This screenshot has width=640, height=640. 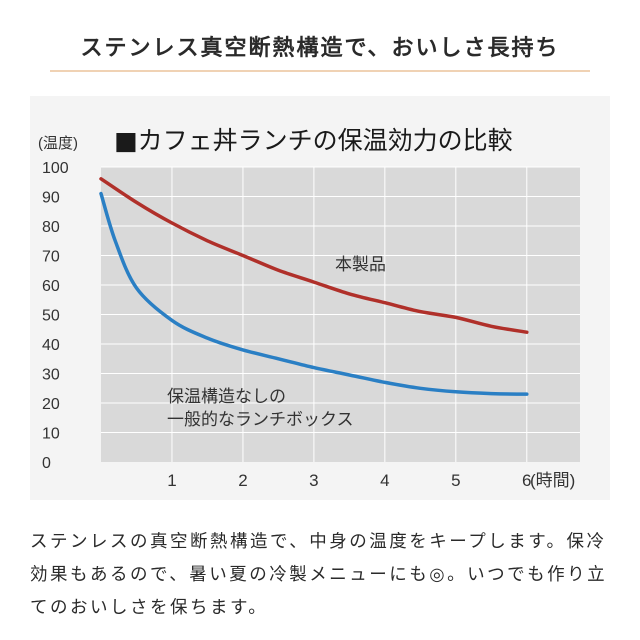 What do you see at coordinates (58, 143) in the screenshot?
I see `chart-ylabel: (温度)` at bounding box center [58, 143].